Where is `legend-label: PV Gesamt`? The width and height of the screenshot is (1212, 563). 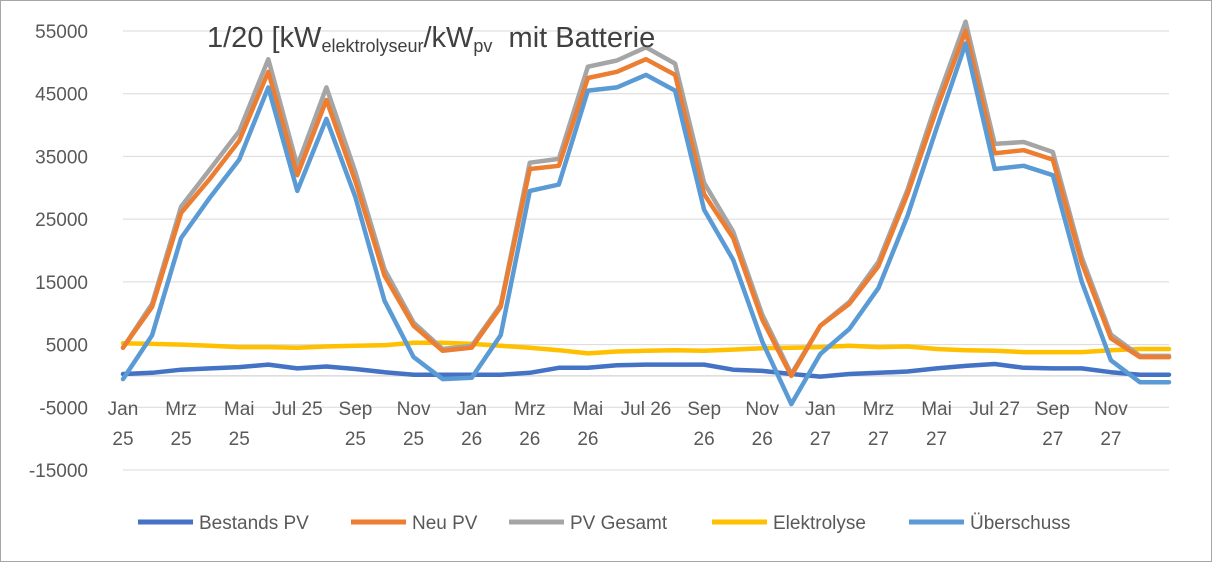 legend-label: PV Gesamt is located at coordinates (619, 523).